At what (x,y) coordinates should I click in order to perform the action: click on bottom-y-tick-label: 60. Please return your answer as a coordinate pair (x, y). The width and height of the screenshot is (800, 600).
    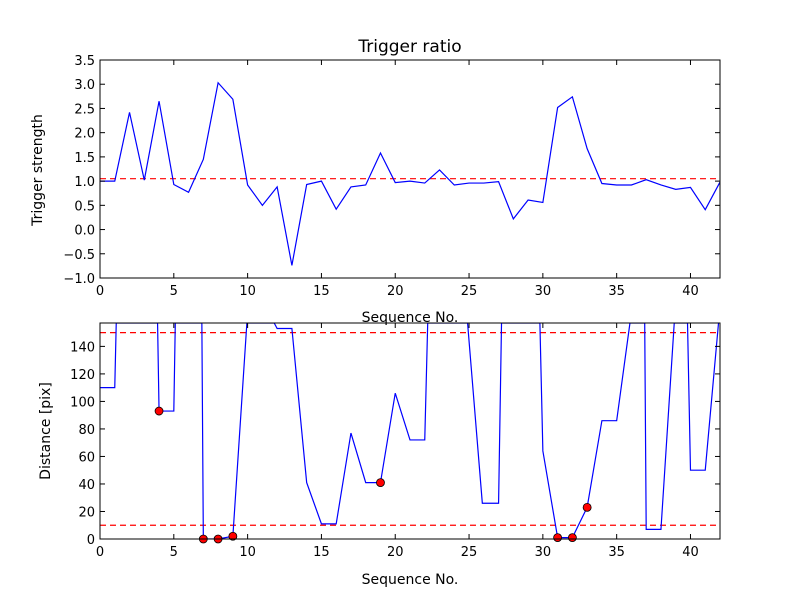
    Looking at the image, I should click on (86, 457).